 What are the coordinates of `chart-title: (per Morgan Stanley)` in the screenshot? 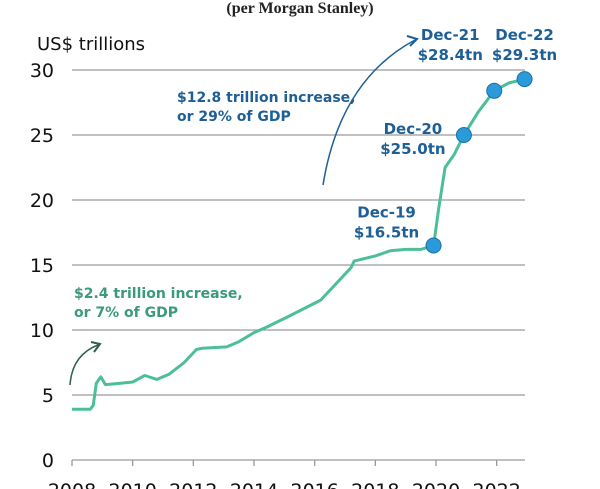 It's located at (299, 8).